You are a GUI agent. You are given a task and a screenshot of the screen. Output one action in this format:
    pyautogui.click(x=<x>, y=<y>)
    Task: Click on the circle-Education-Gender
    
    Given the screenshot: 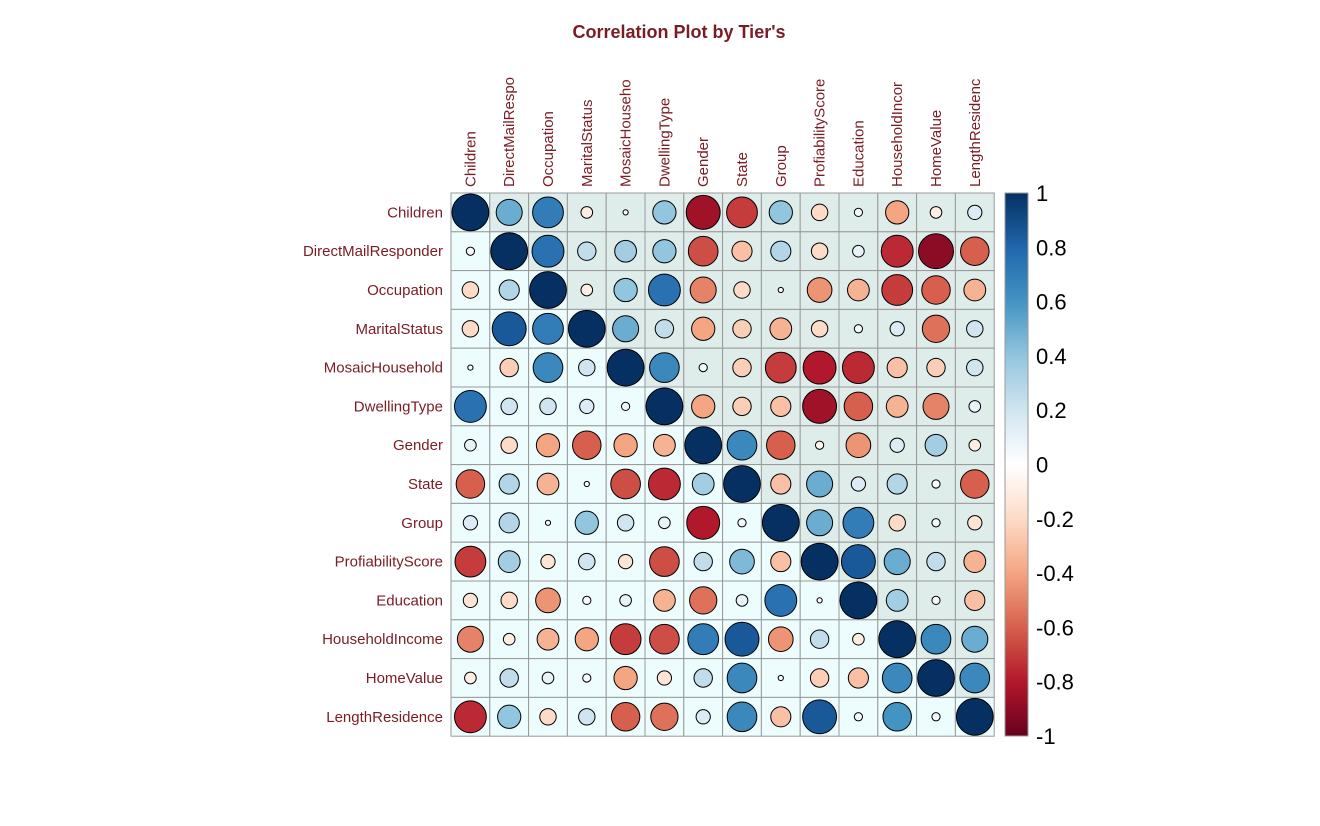 What is the action you would take?
    pyautogui.click(x=703, y=600)
    